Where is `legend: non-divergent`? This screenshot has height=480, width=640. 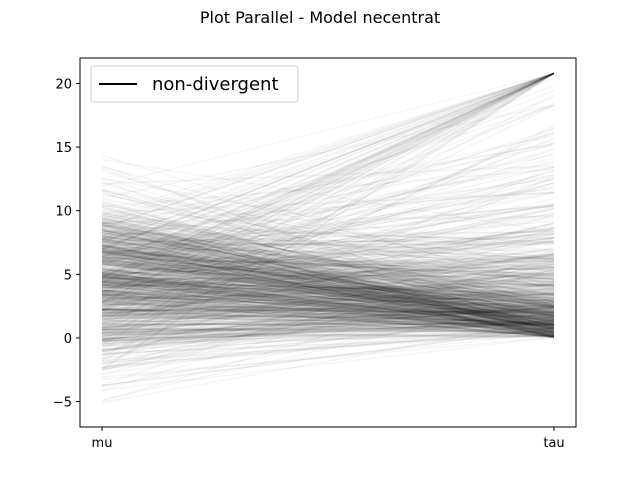 legend: non-divergent is located at coordinates (194, 84).